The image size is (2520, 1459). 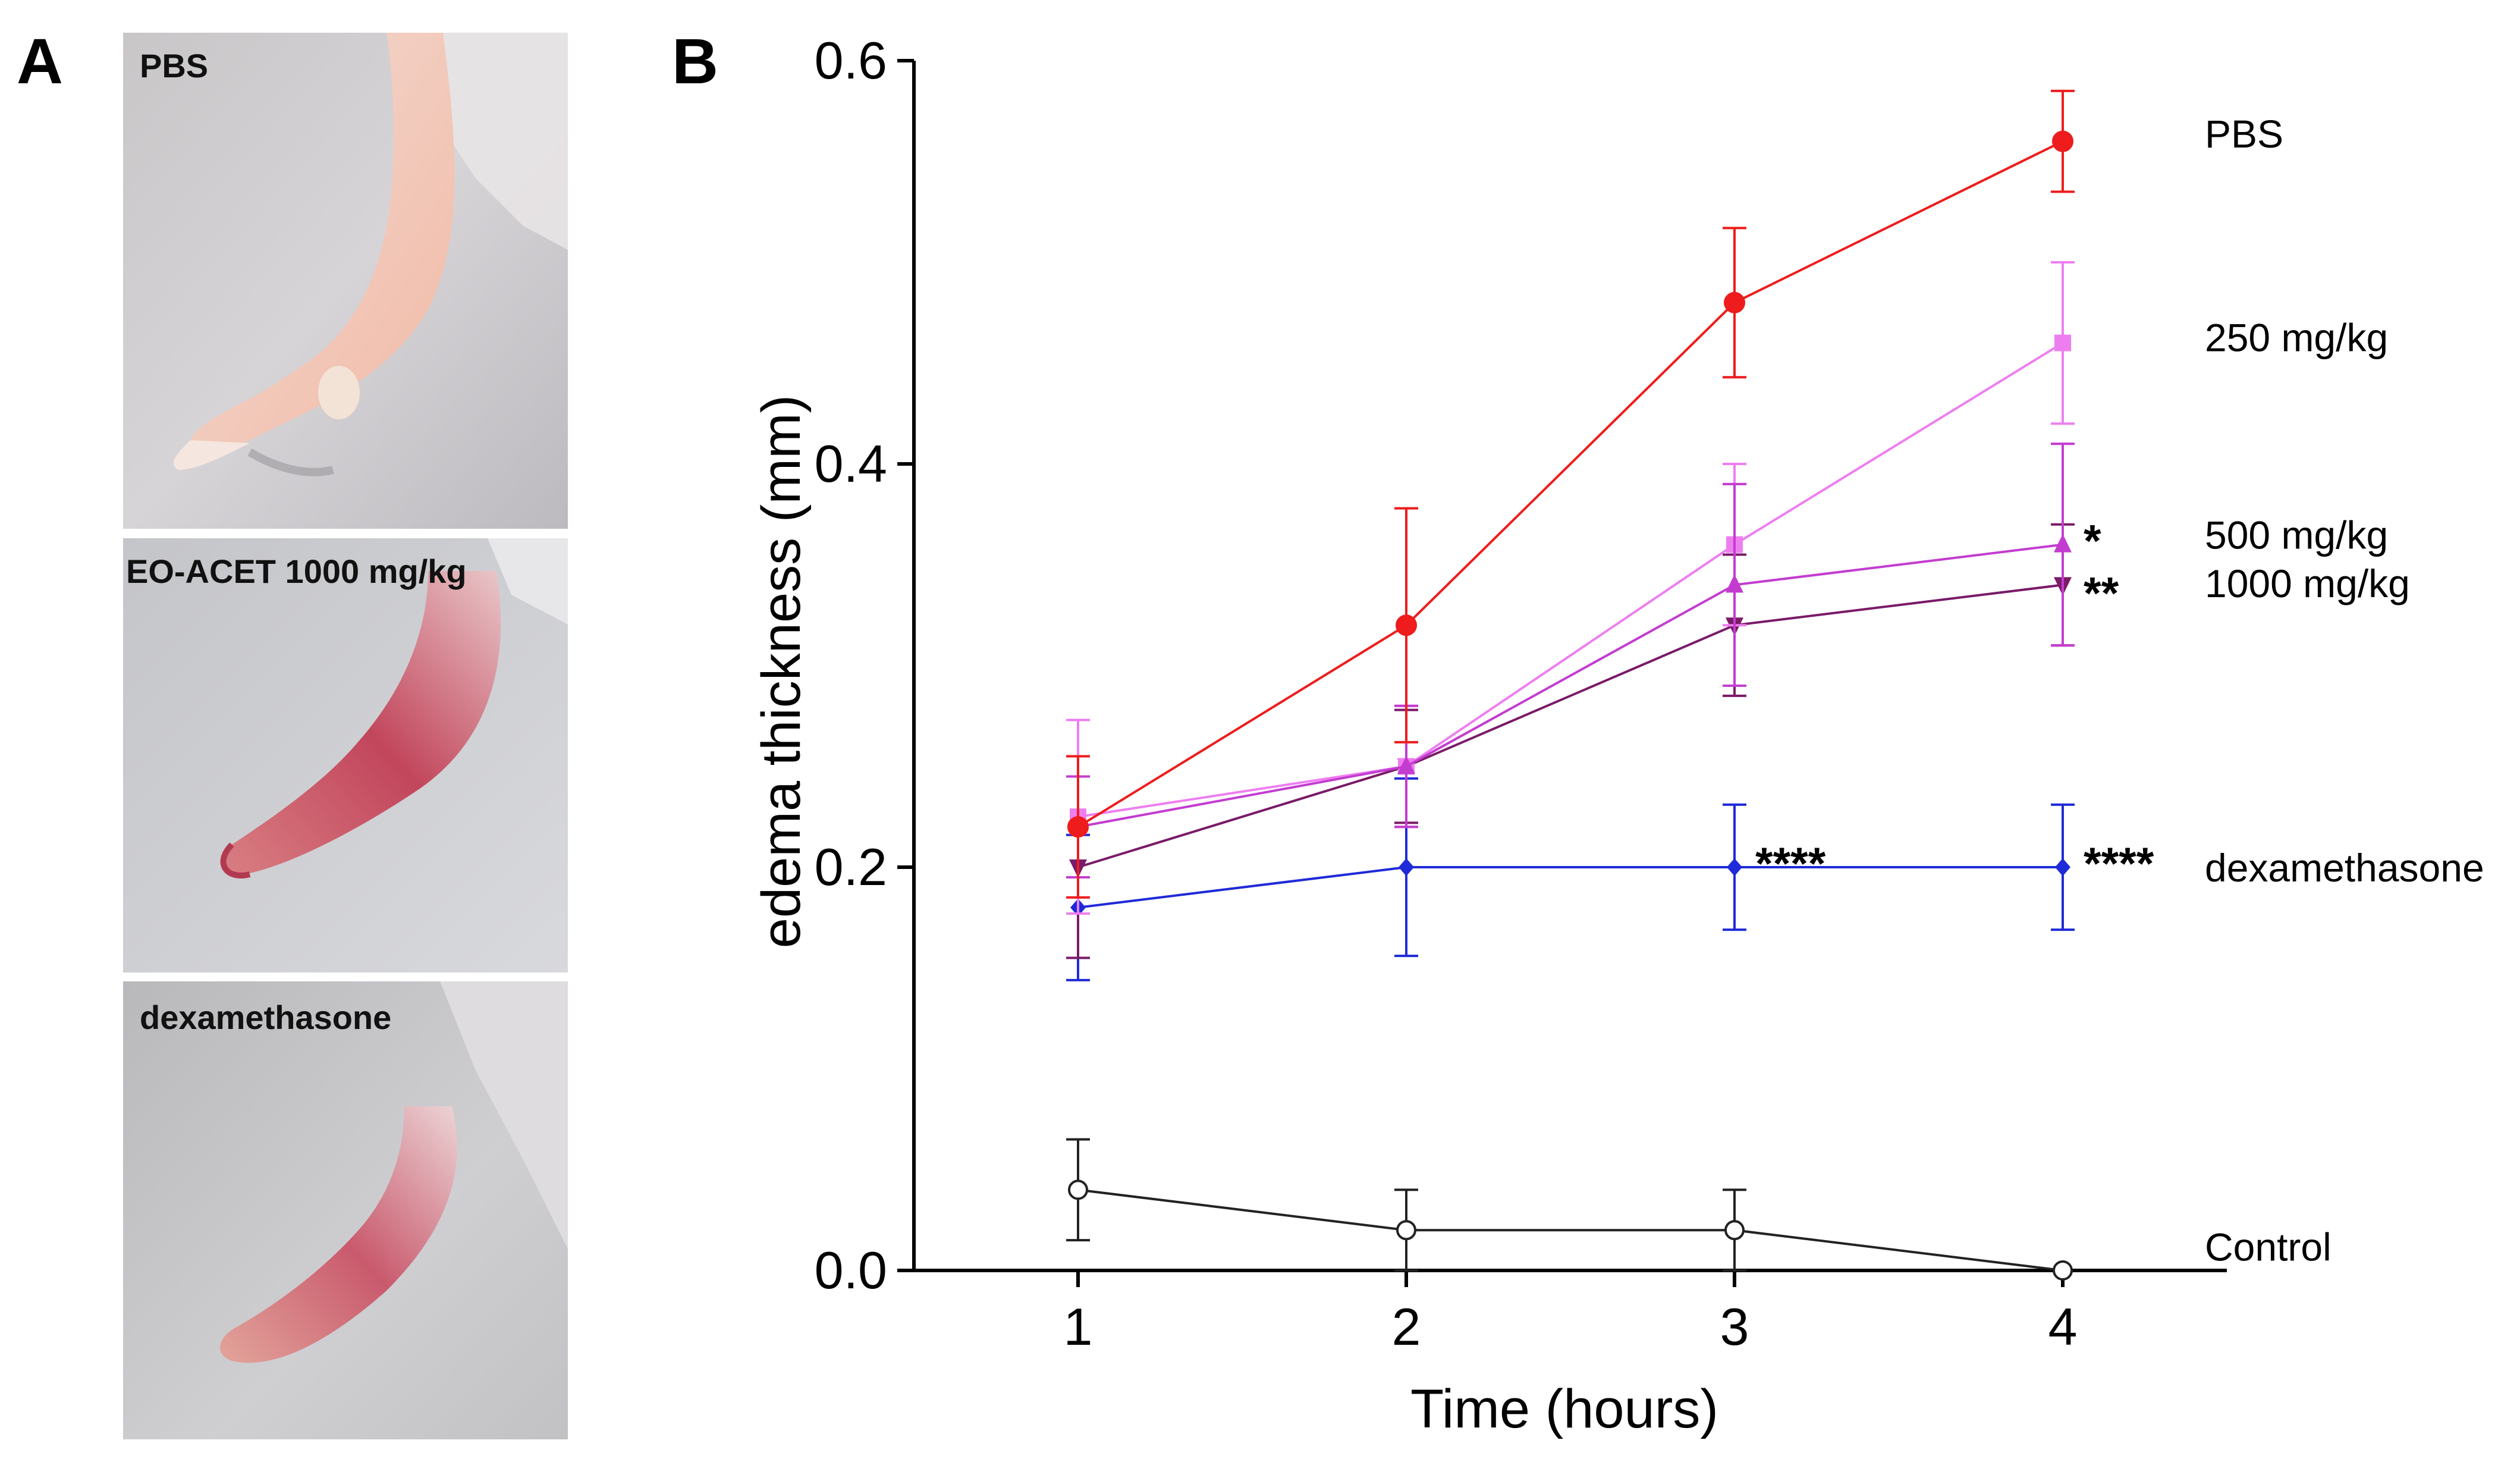 I want to click on legend-label: 500 mg/kg, so click(x=2296, y=535).